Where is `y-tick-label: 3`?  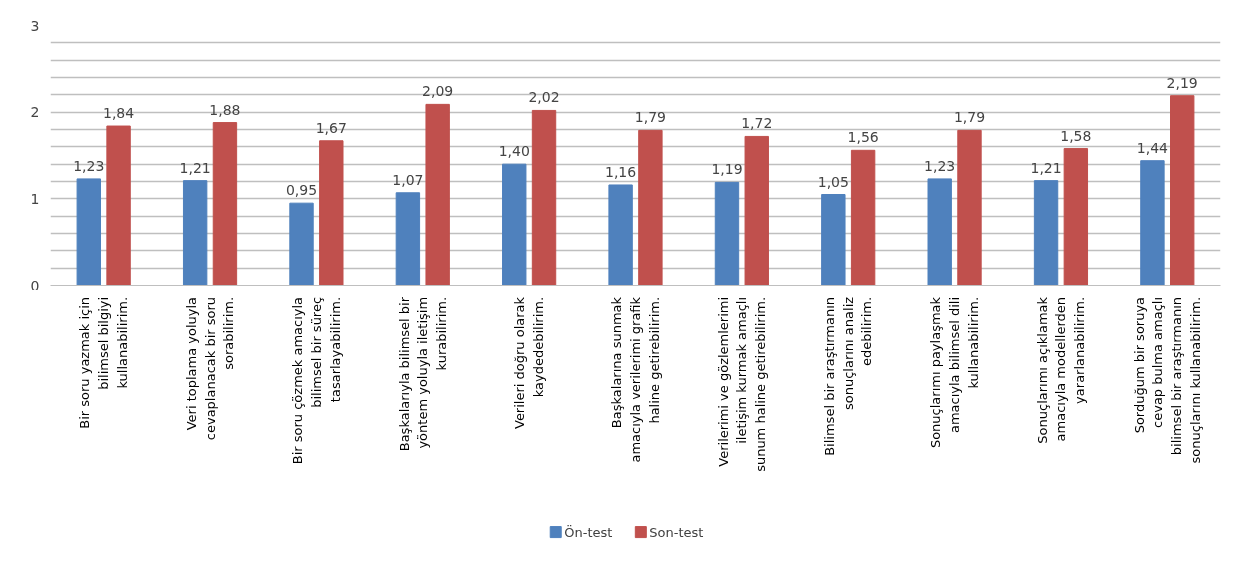
y-tick-label: 3 is located at coordinates (35, 25).